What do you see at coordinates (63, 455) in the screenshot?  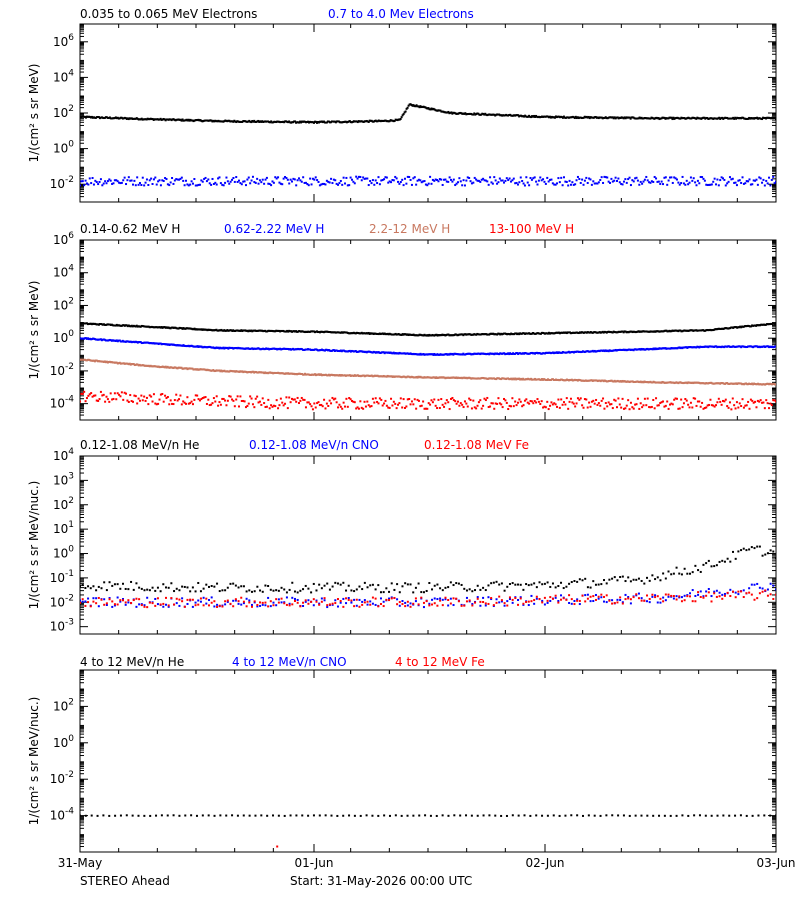 I see `y-tick-label: 104` at bounding box center [63, 455].